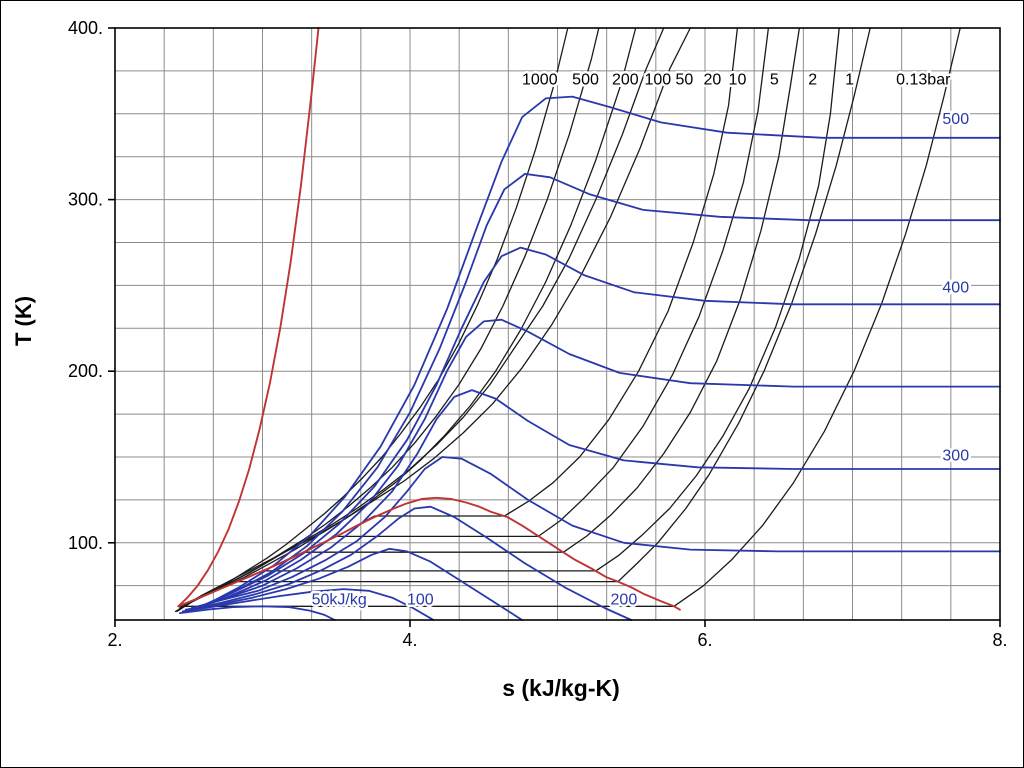 This screenshot has height=768, width=1024. I want to click on x-tick-label: 4., so click(409, 640).